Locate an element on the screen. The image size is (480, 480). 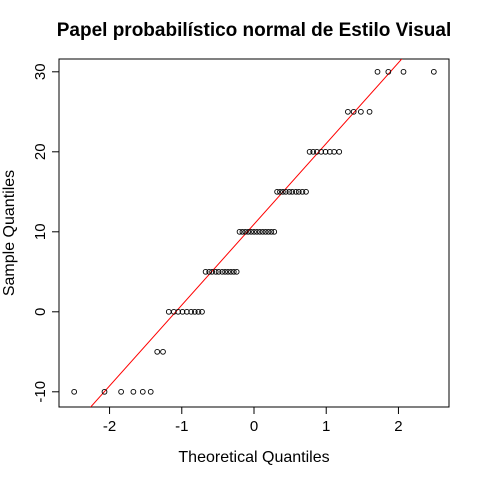
y-tick-label: 0 is located at coordinates (40, 312).